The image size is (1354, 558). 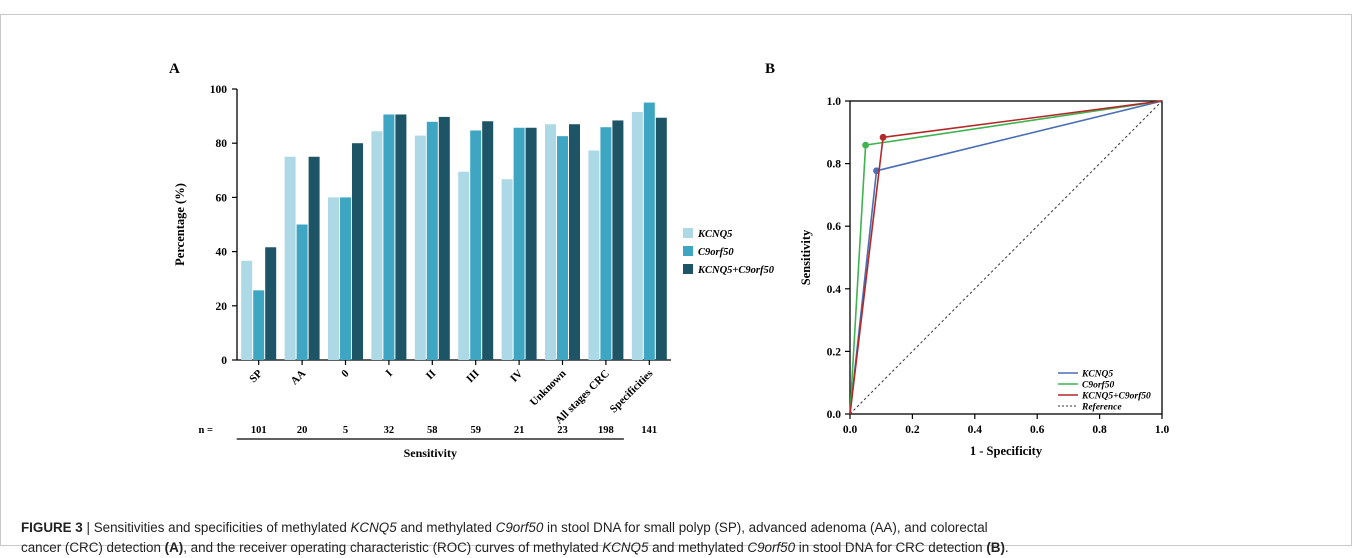 I want to click on n-value: 198, so click(x=606, y=430).